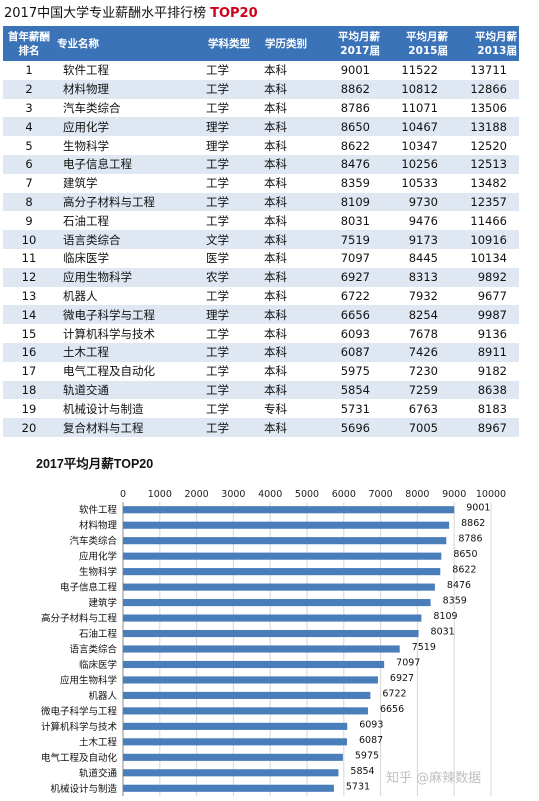 This screenshot has width=539, height=801. What do you see at coordinates (348, 89) in the screenshot?
I see `salary-2017-cell: 8862` at bounding box center [348, 89].